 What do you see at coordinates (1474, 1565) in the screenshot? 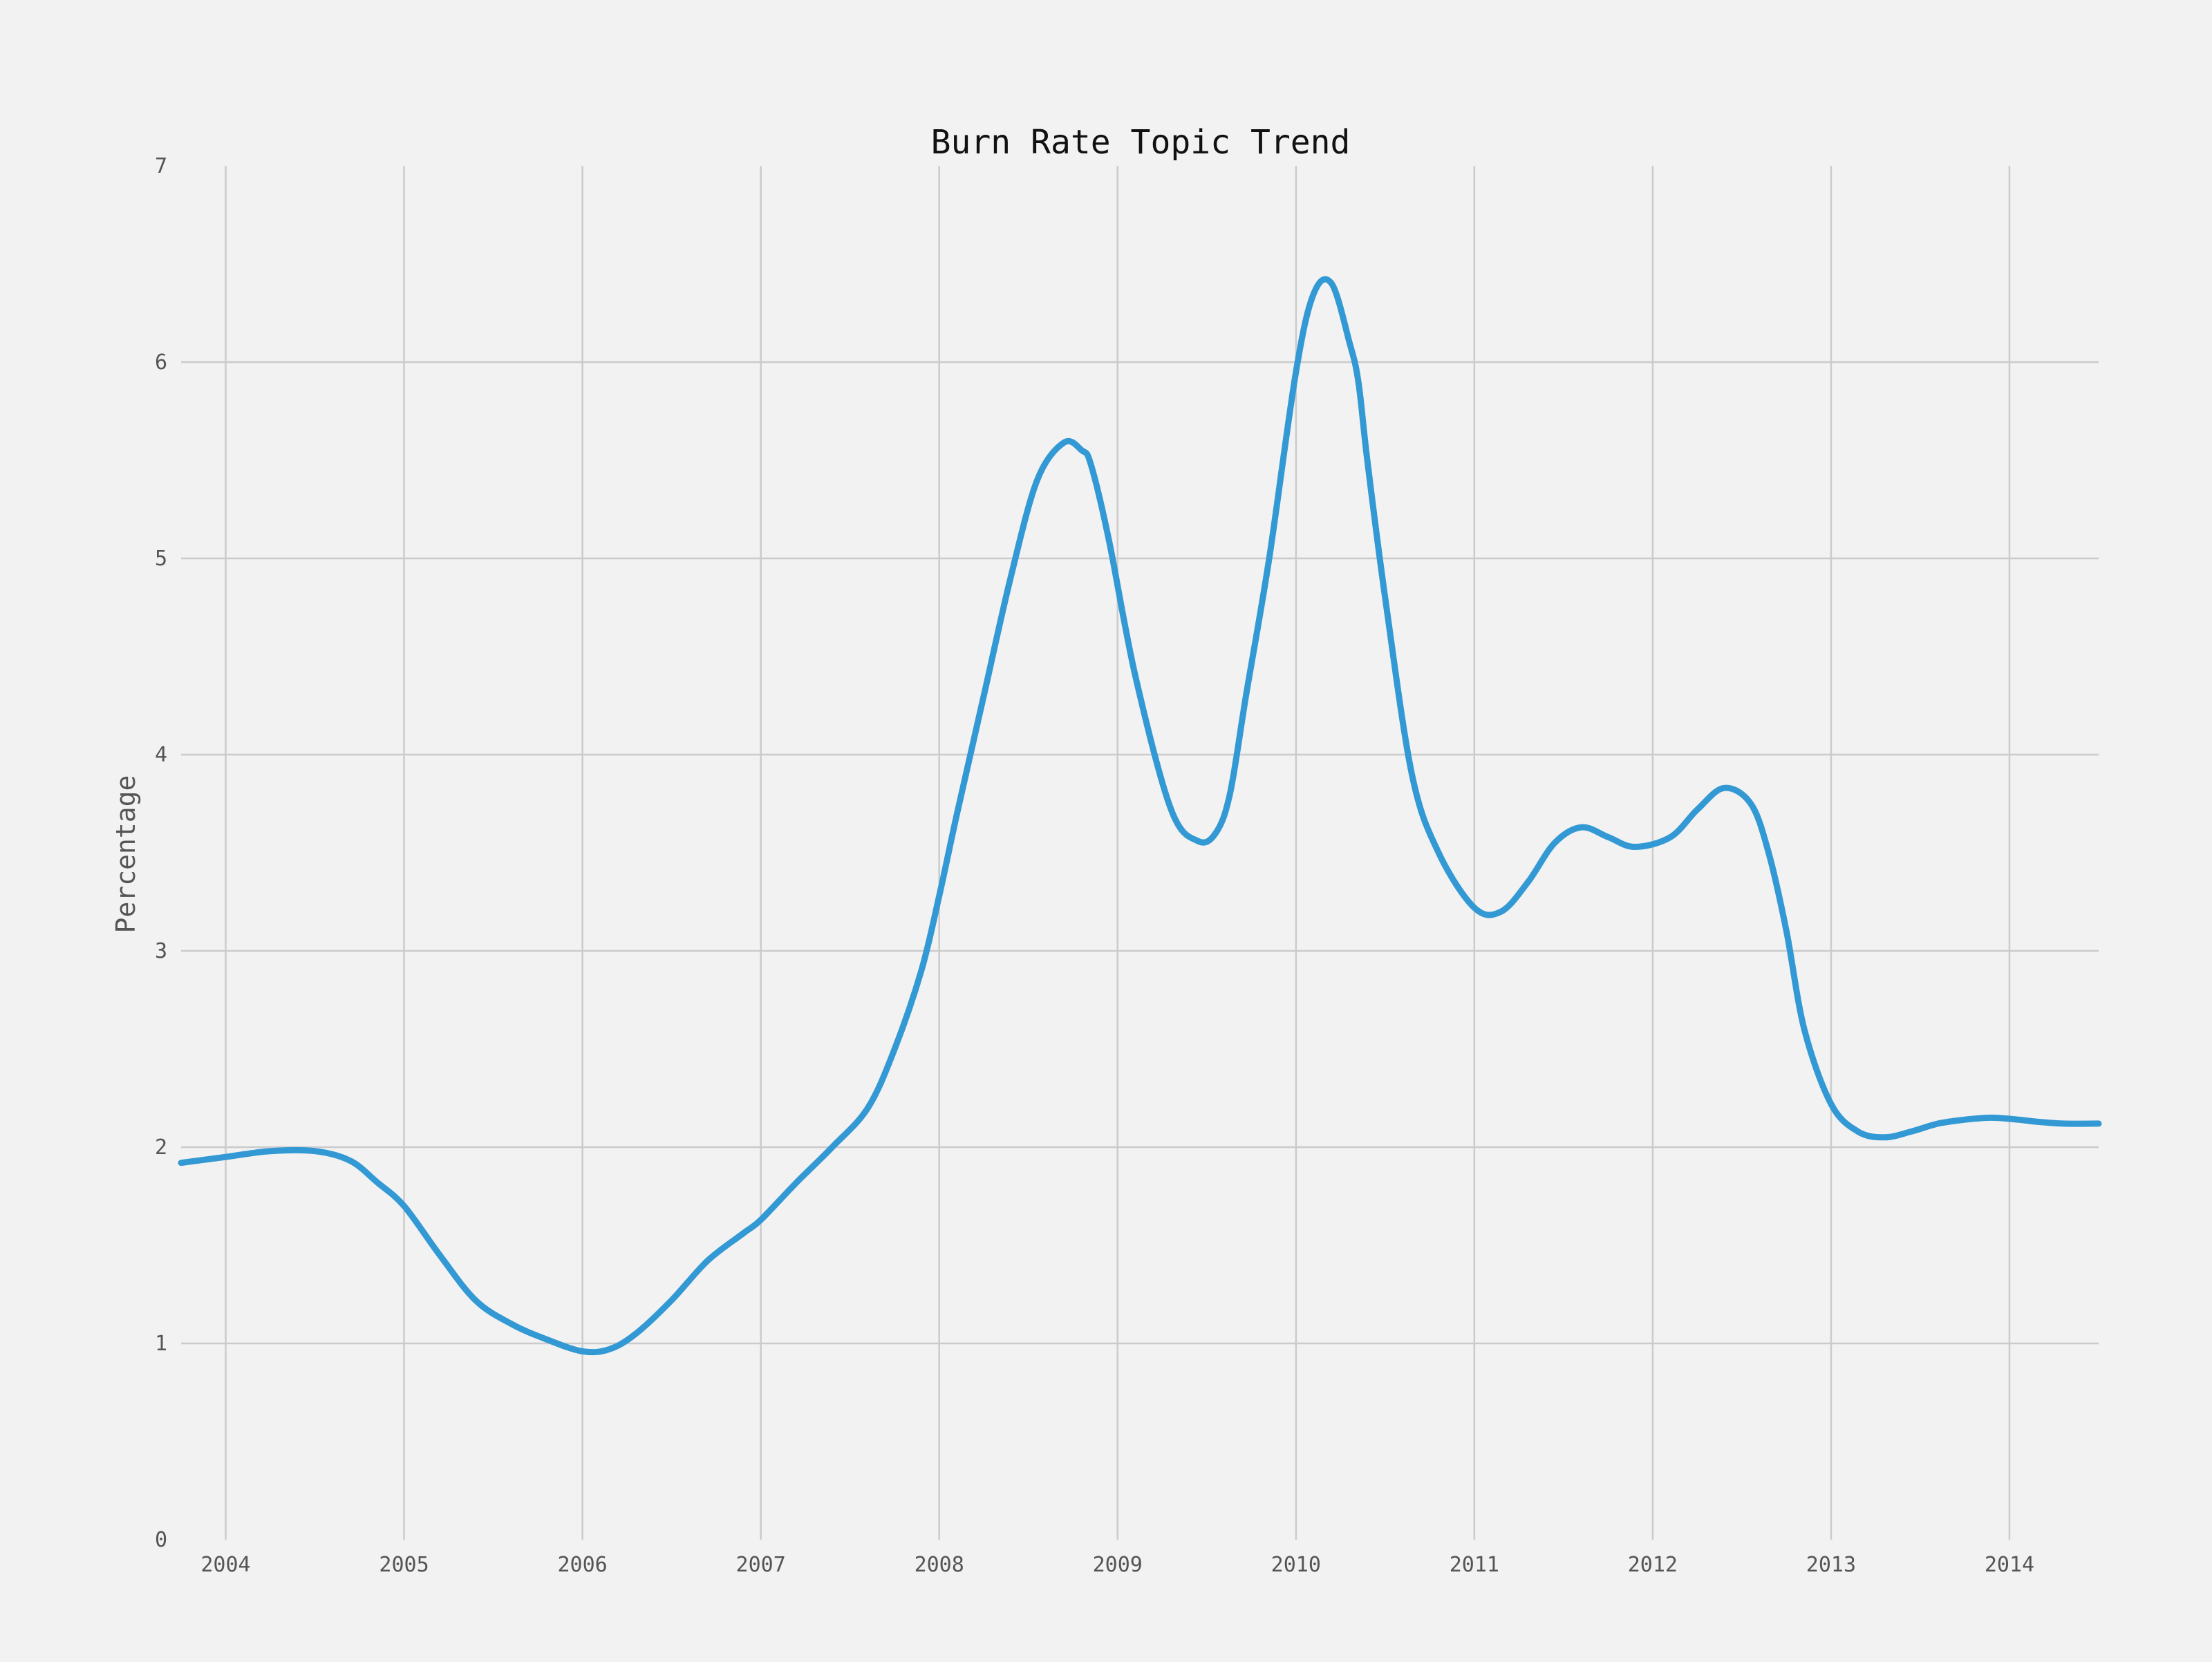
I see `x-tick-label: 2011` at bounding box center [1474, 1565].